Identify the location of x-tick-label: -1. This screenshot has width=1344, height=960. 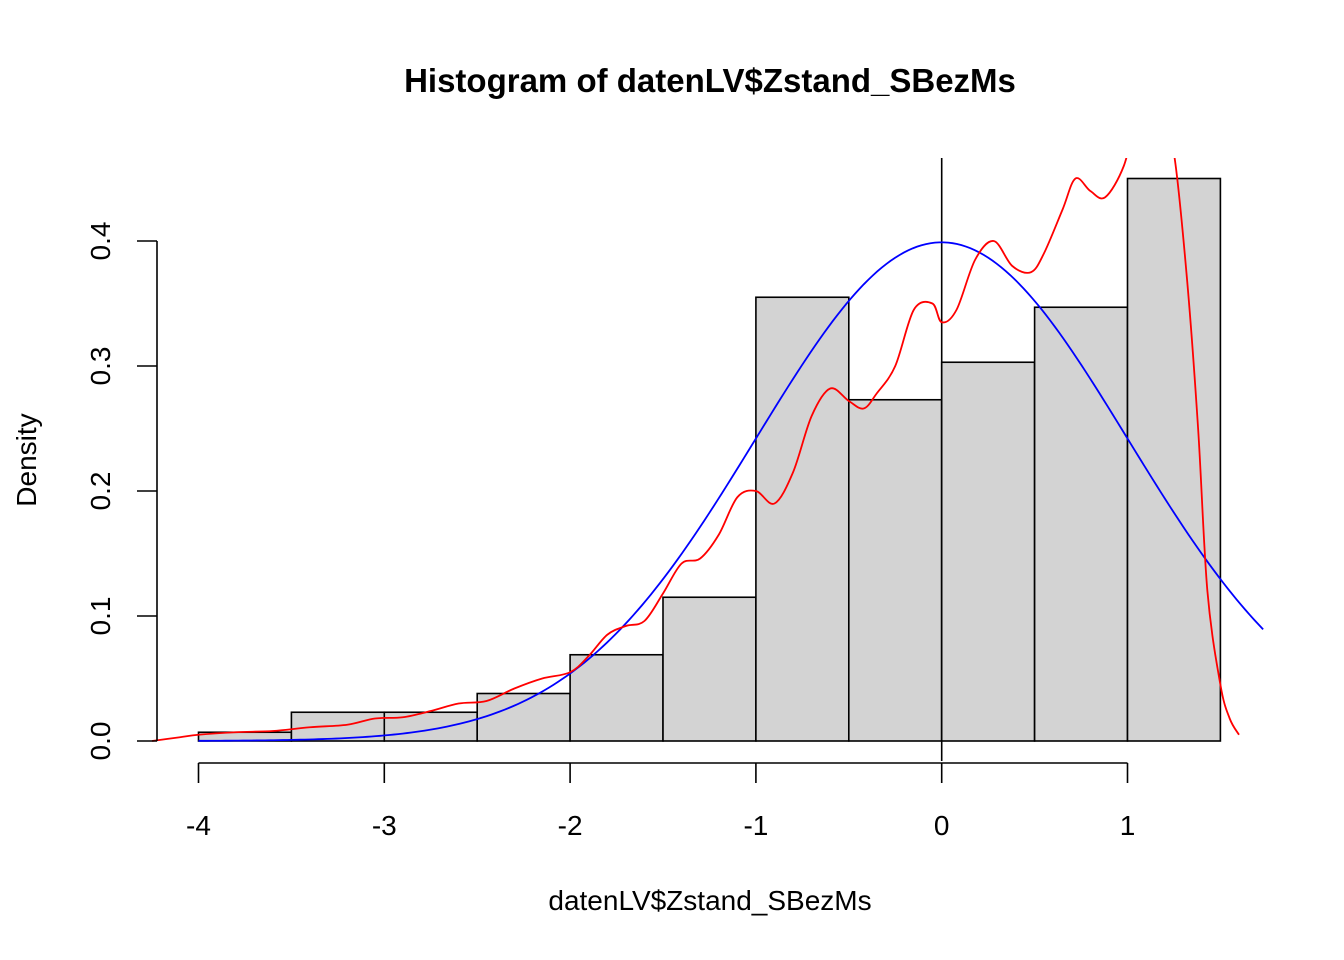
(755, 825).